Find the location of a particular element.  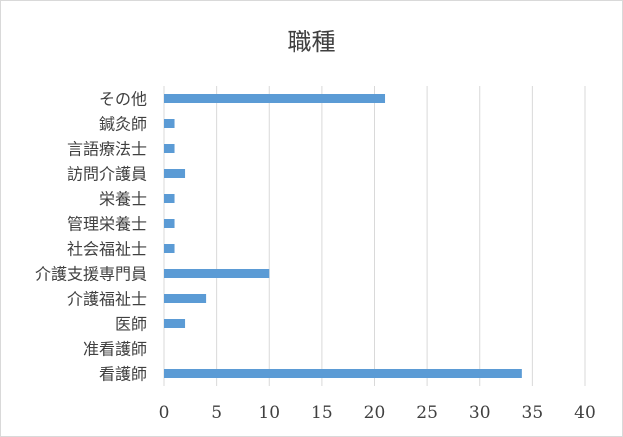

x-tick-label: 40 is located at coordinates (585, 413).